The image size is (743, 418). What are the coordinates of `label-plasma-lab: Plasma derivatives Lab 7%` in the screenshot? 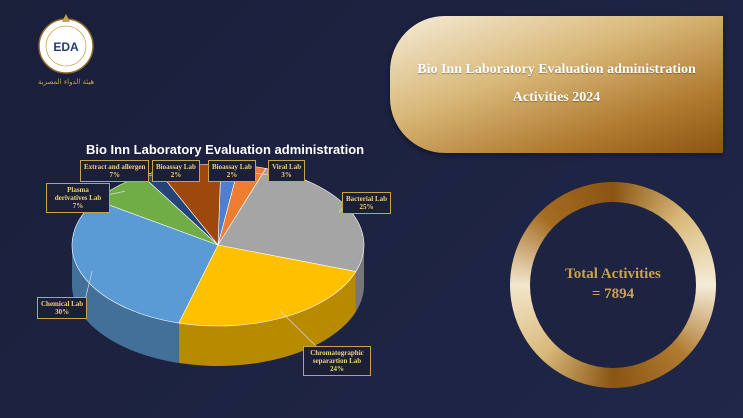 It's located at (78, 198).